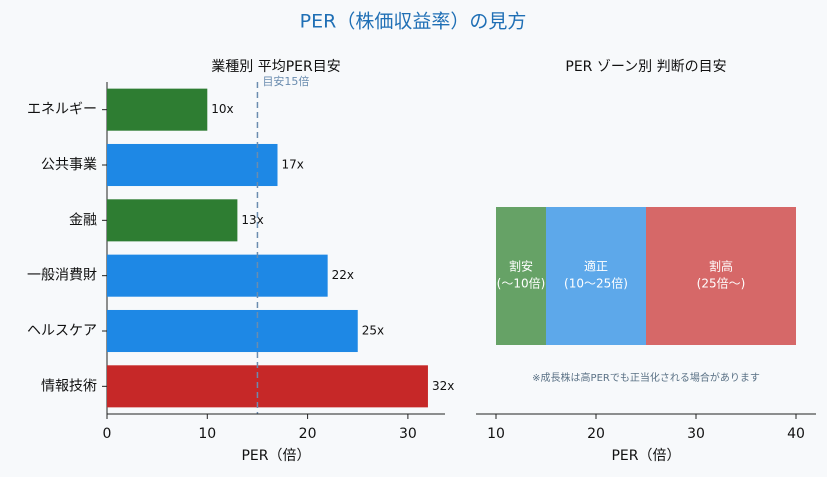 This screenshot has width=827, height=477. Describe the element at coordinates (83, 220) in the screenshot. I see `y-tick-label: 金融` at that location.